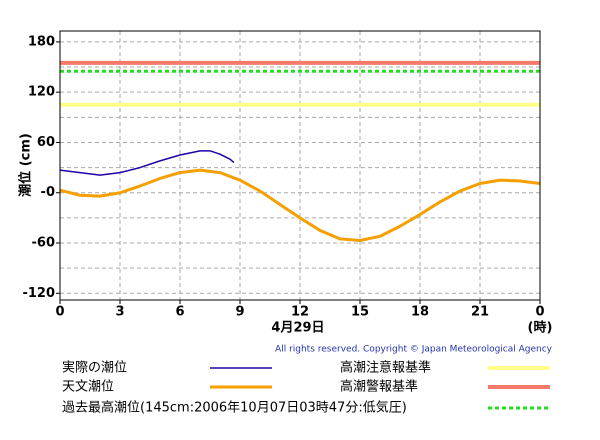 The image size is (600, 440). What do you see at coordinates (48, 192) in the screenshot?
I see `y-tick-label: -0` at bounding box center [48, 192].